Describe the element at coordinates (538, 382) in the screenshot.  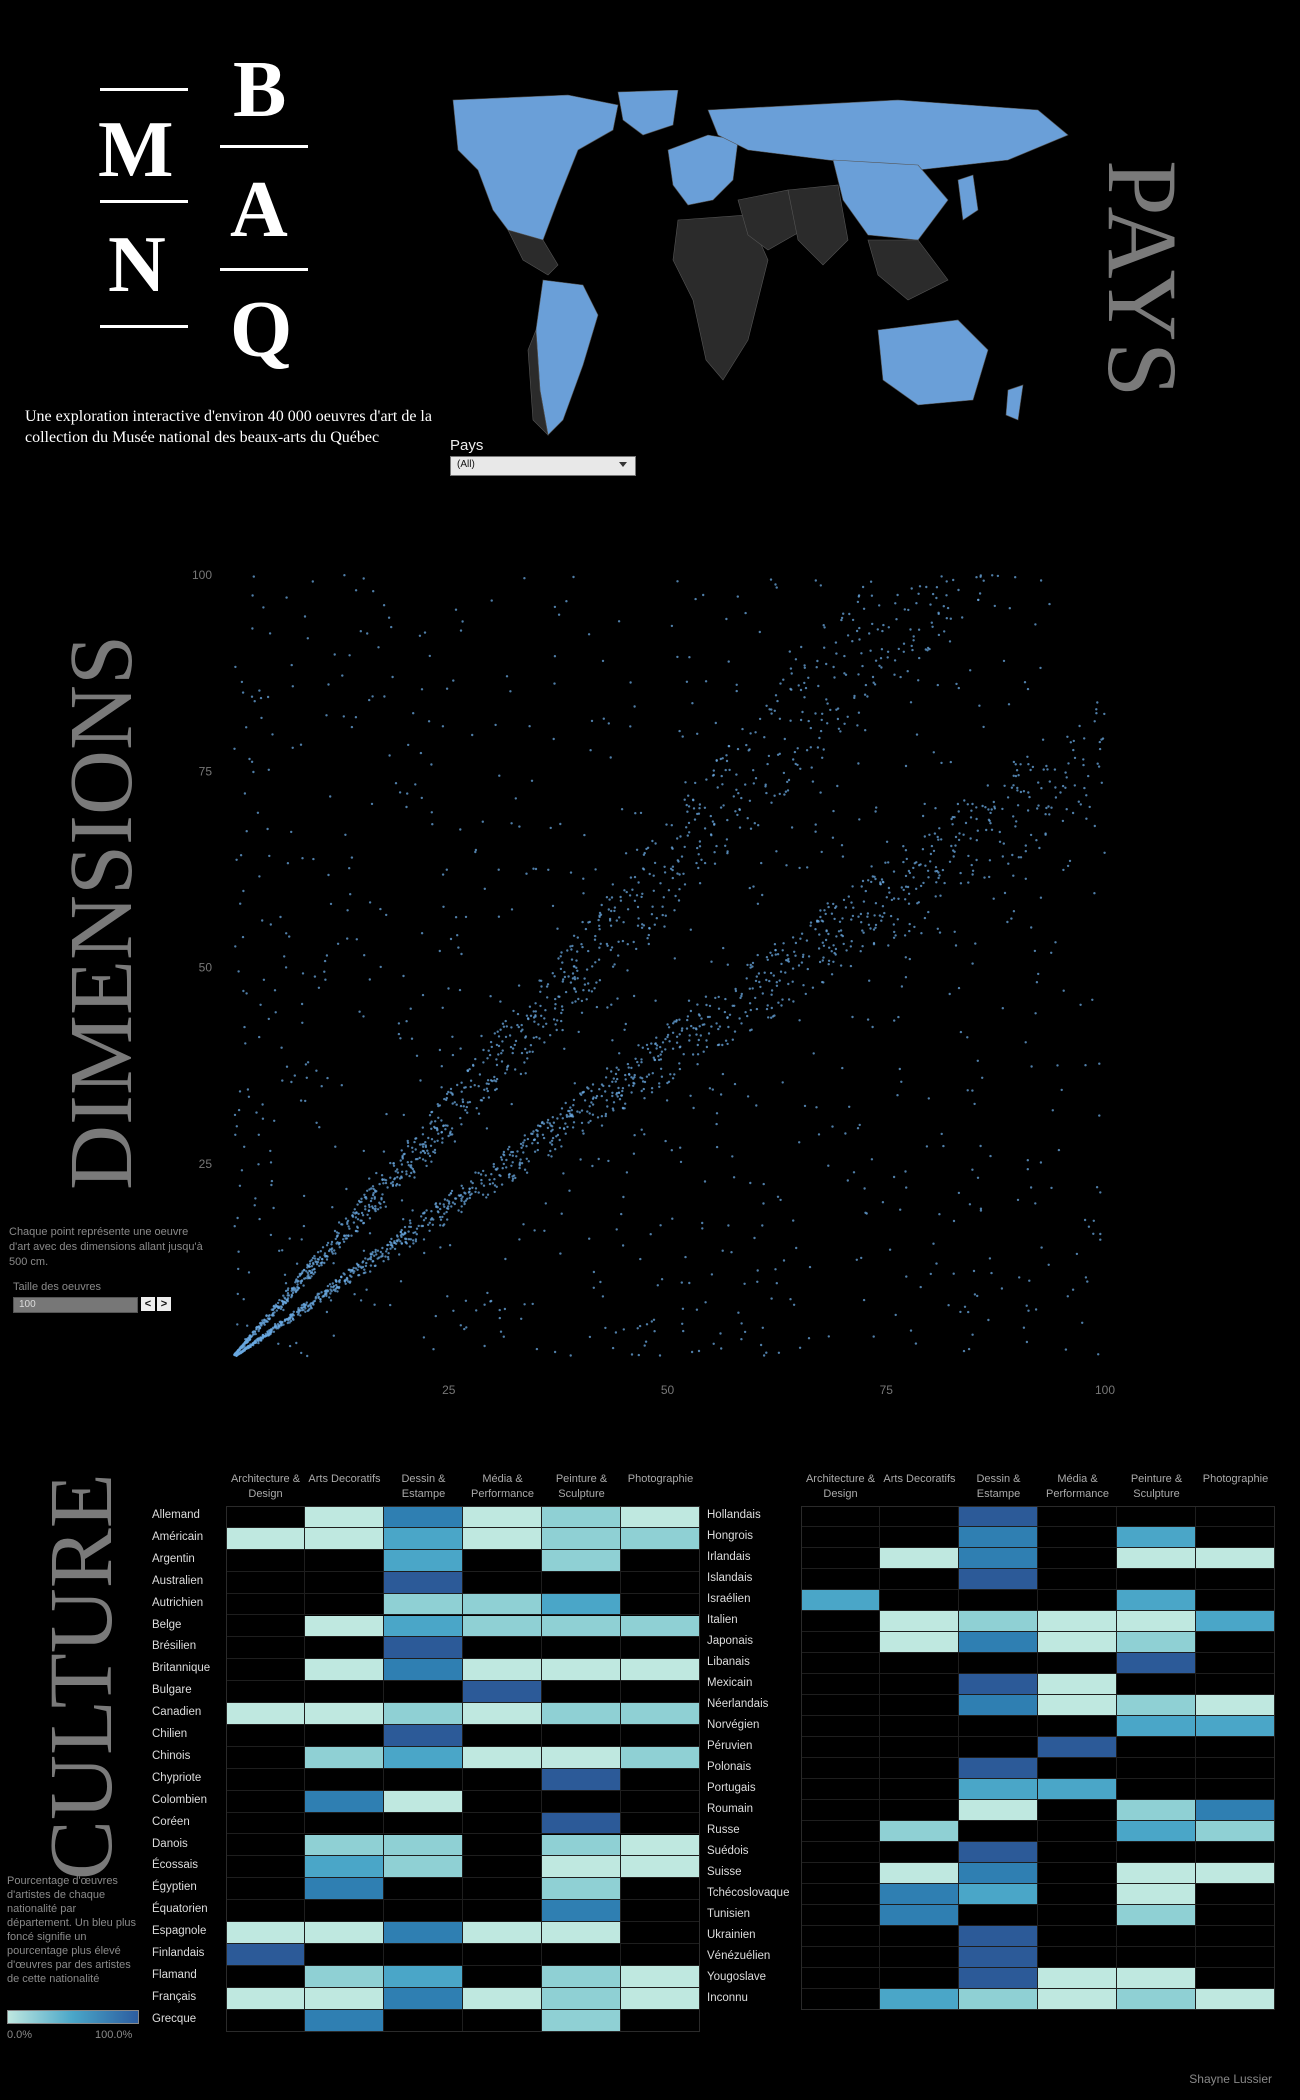
I see `map-region-south-america-dark` at that location.